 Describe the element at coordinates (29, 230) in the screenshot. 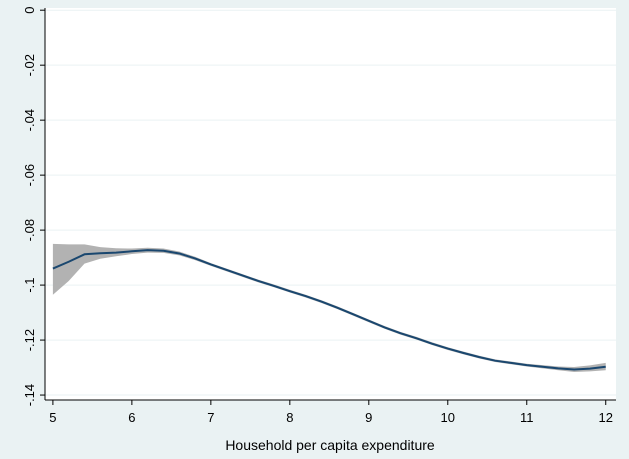

I see `y-tick-label: -.08` at that location.